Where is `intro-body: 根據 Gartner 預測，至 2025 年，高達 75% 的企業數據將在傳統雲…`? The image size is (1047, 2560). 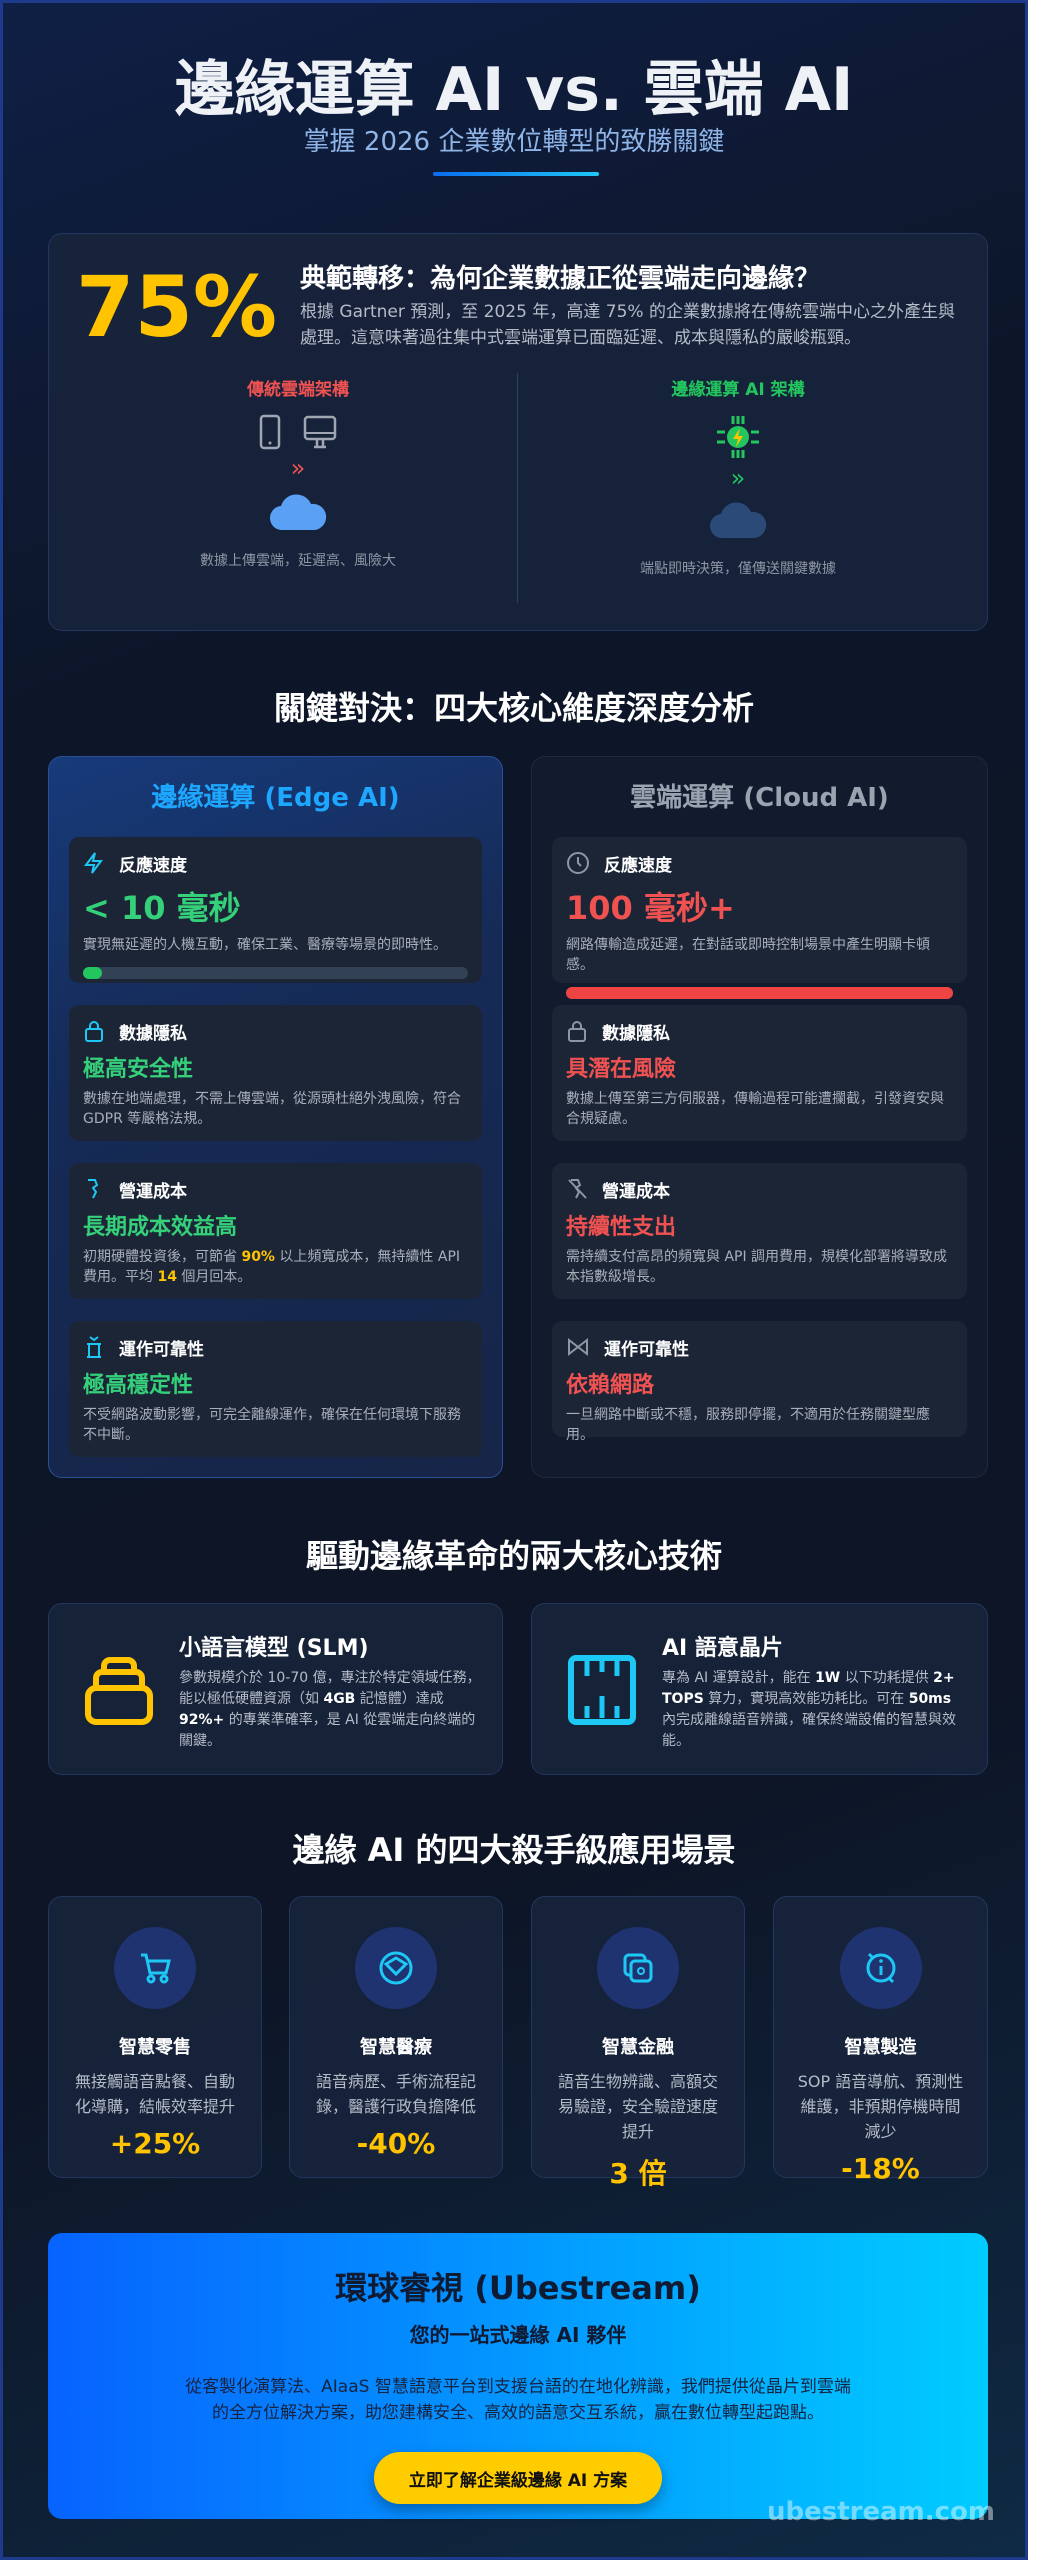
intro-body: 根據 Gartner 預測，至 2025 年，高達 75% 的企業數據將在傳統雲… is located at coordinates (627, 325).